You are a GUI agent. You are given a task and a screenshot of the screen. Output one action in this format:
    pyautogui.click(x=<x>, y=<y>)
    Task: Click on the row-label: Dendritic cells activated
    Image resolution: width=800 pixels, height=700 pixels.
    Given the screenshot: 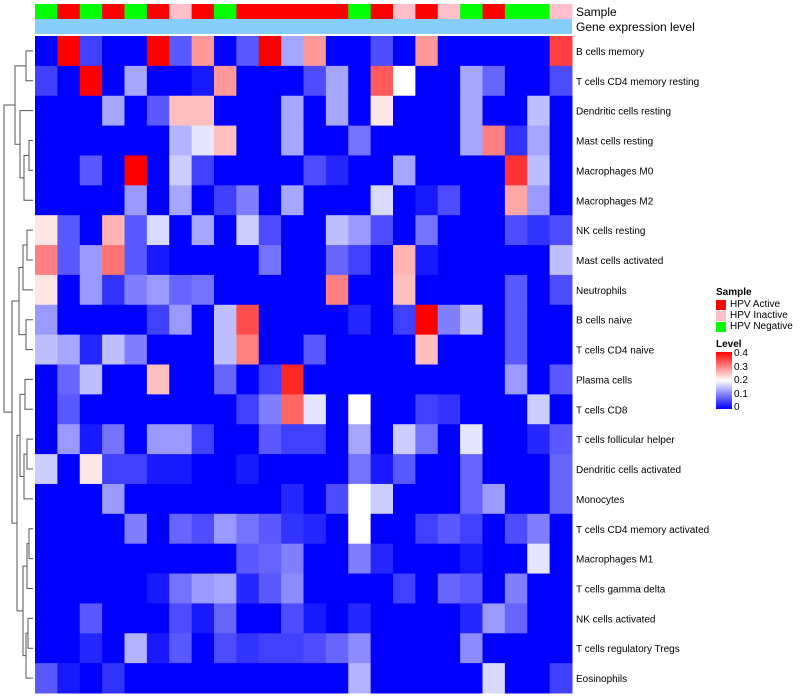 What is the action you would take?
    pyautogui.click(x=628, y=470)
    